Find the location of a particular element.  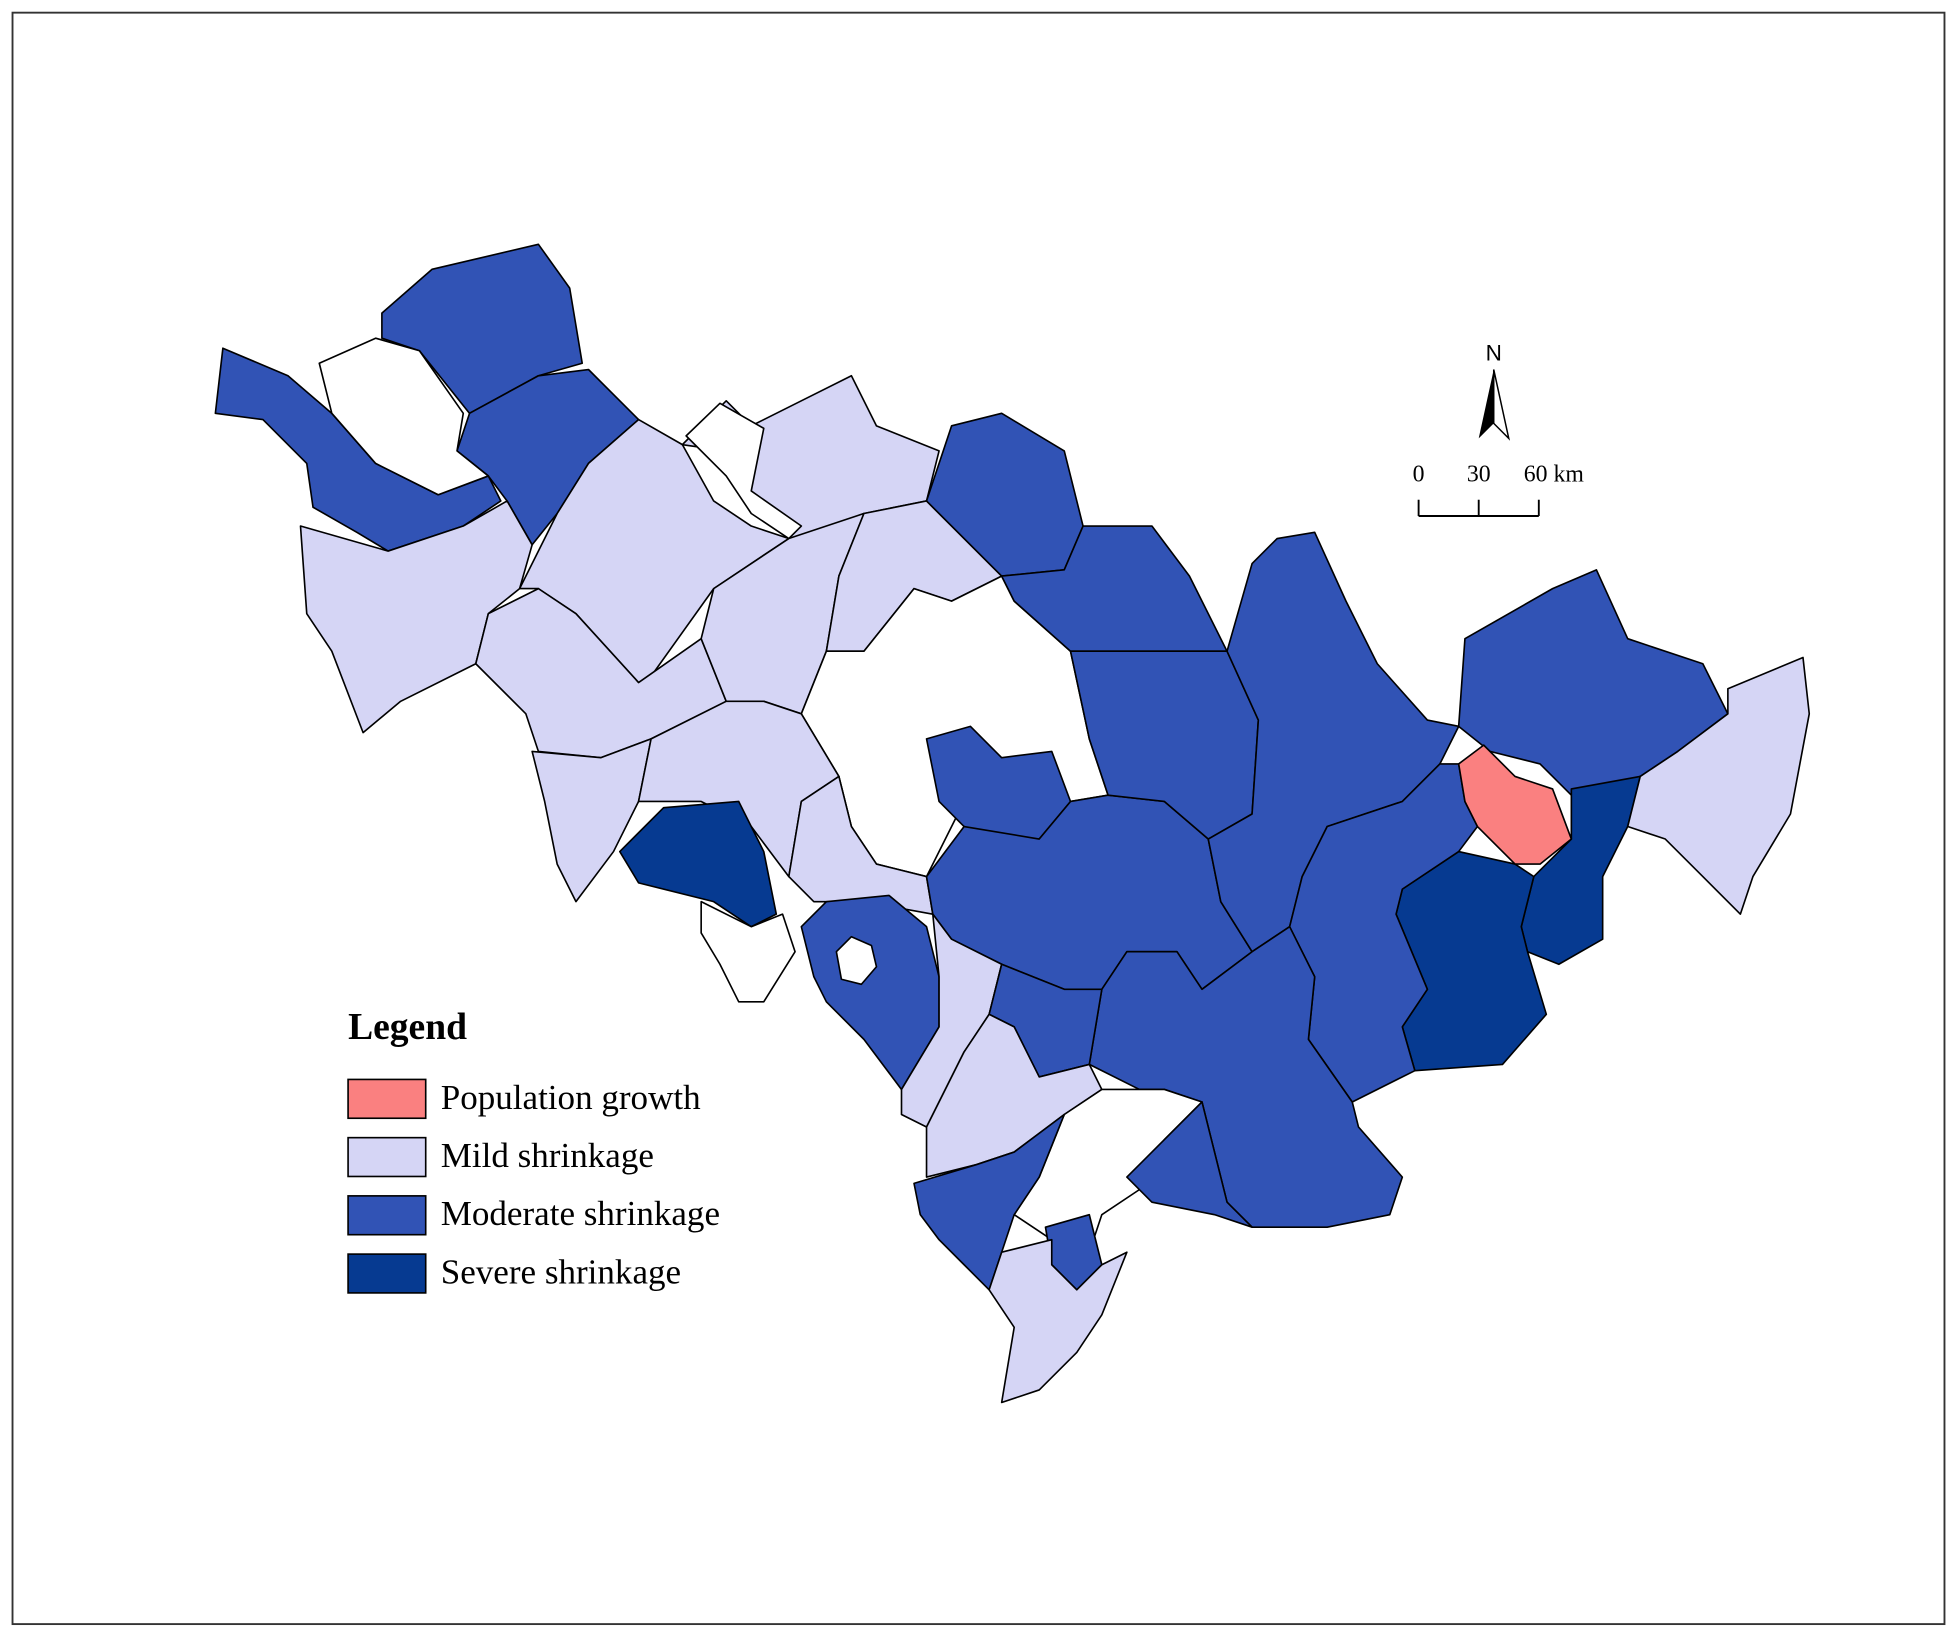

north-arrow-left is located at coordinates (1486, 404).